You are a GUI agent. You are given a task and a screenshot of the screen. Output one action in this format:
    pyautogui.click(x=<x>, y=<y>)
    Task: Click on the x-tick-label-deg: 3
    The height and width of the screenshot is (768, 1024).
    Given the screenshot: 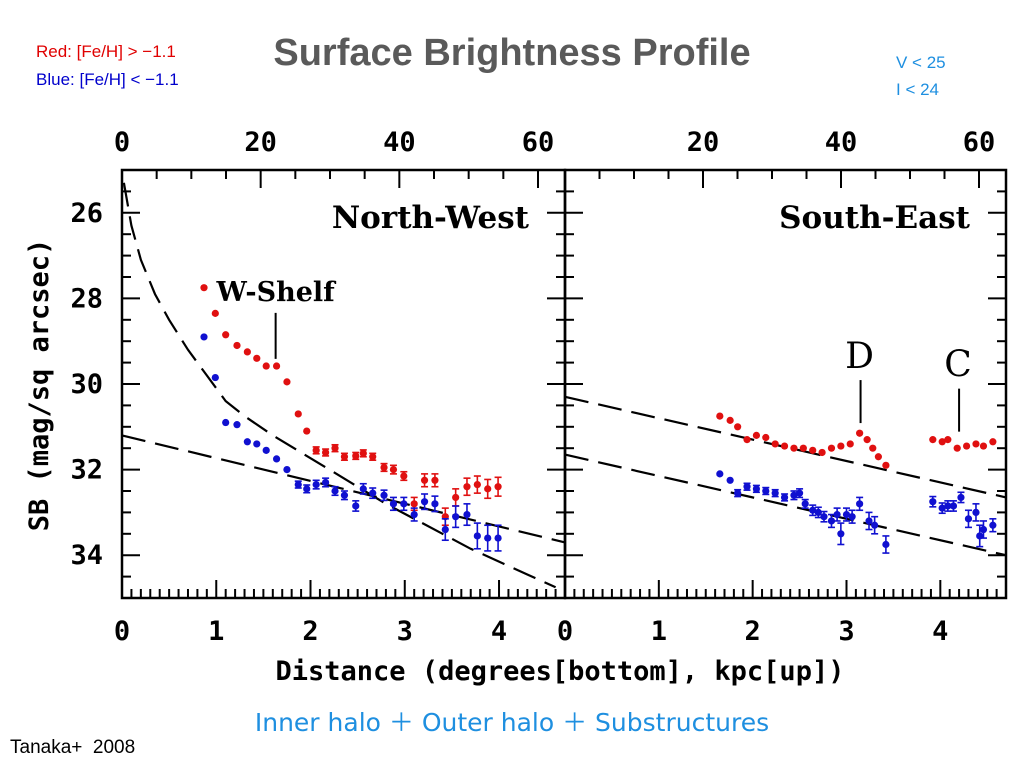 What is the action you would take?
    pyautogui.click(x=846, y=631)
    